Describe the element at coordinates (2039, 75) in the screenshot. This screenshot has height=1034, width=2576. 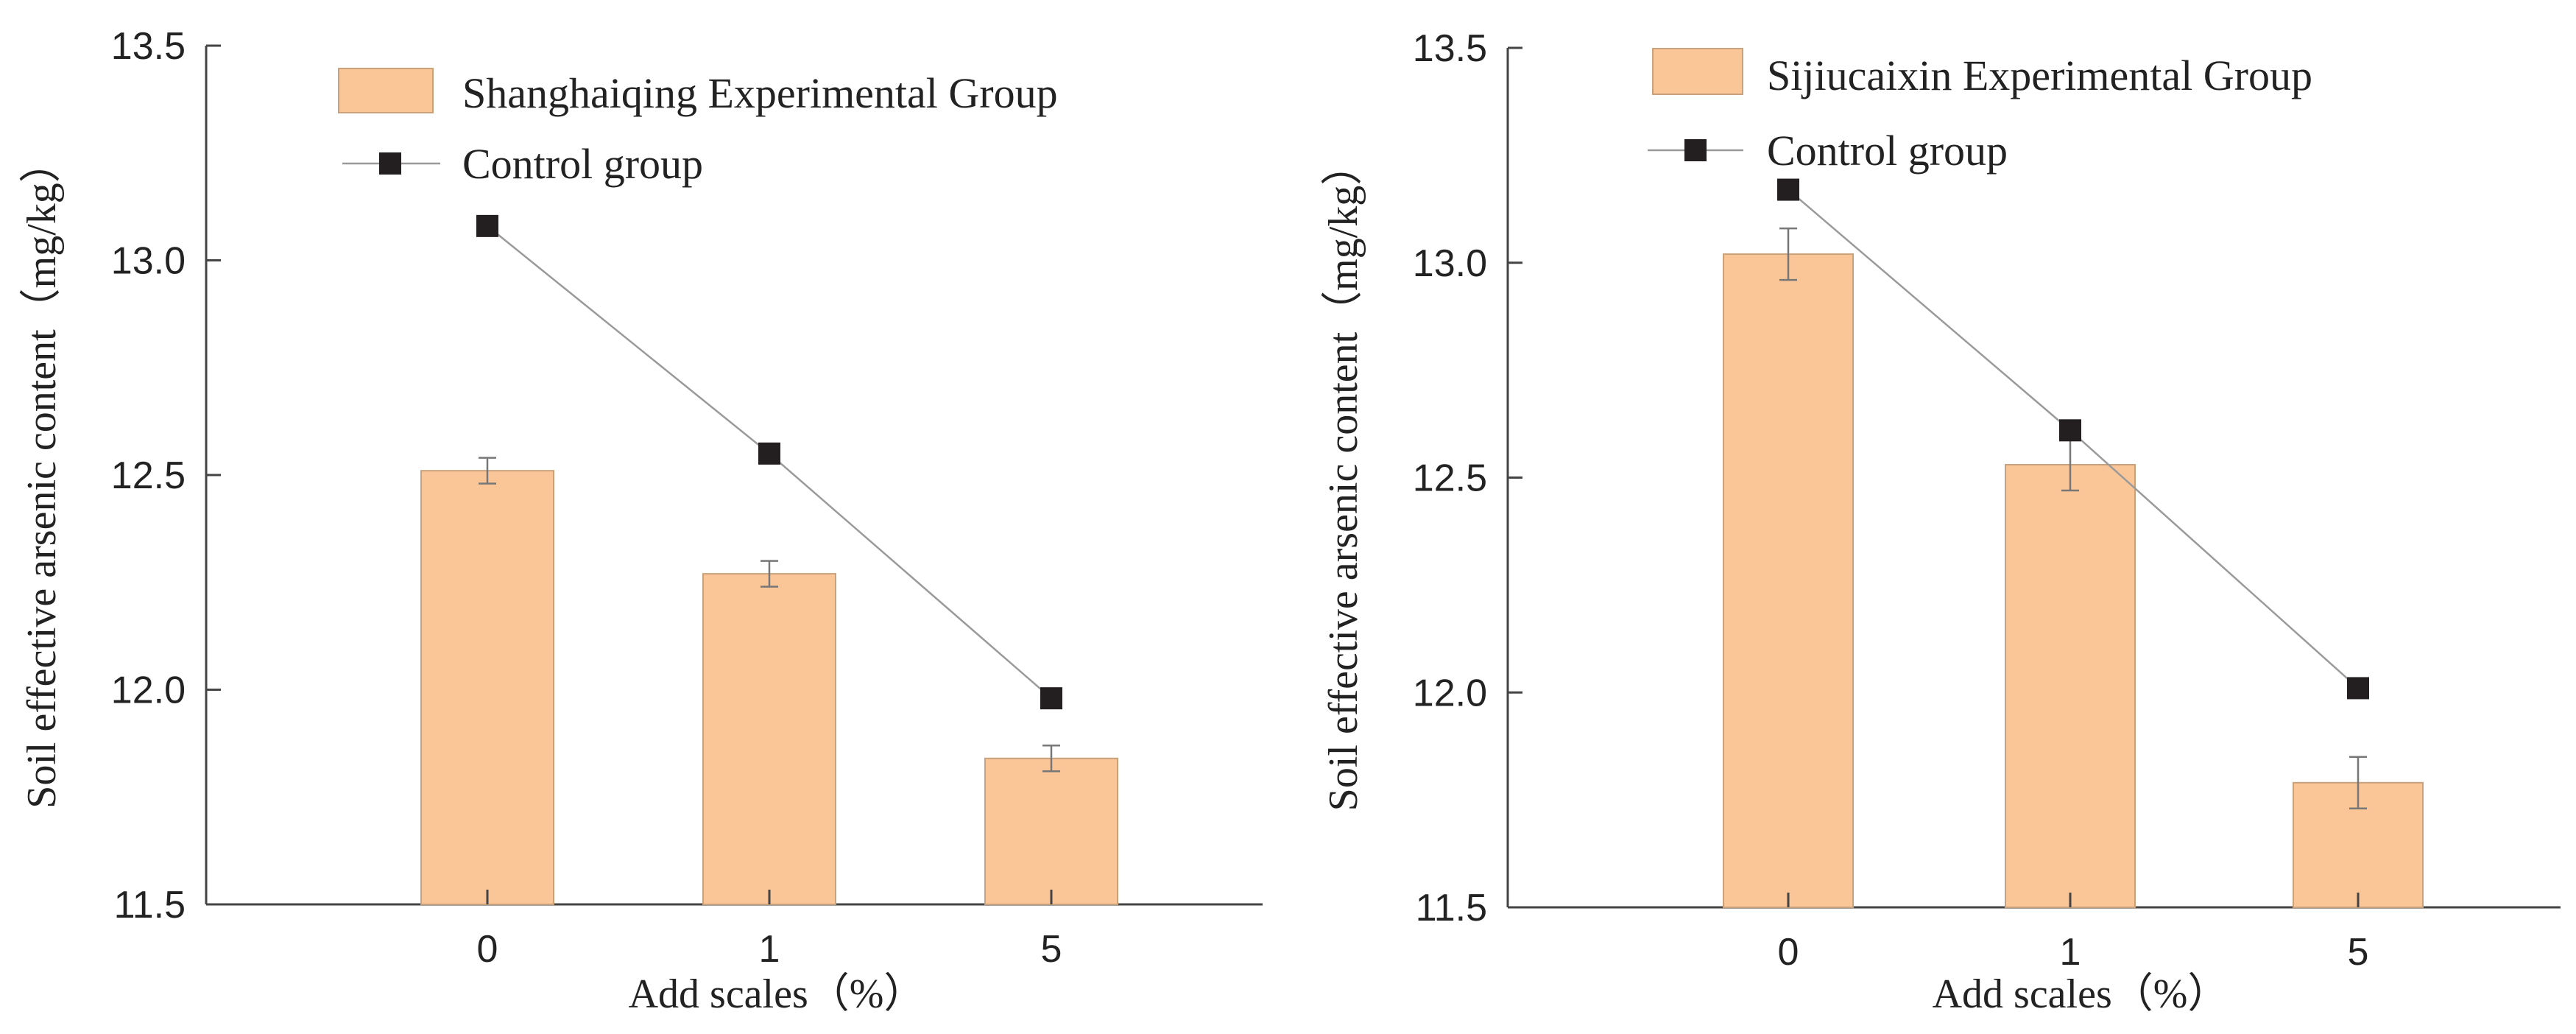
I see `legend-label-bar: Sijiucaixin Experimental Group` at that location.